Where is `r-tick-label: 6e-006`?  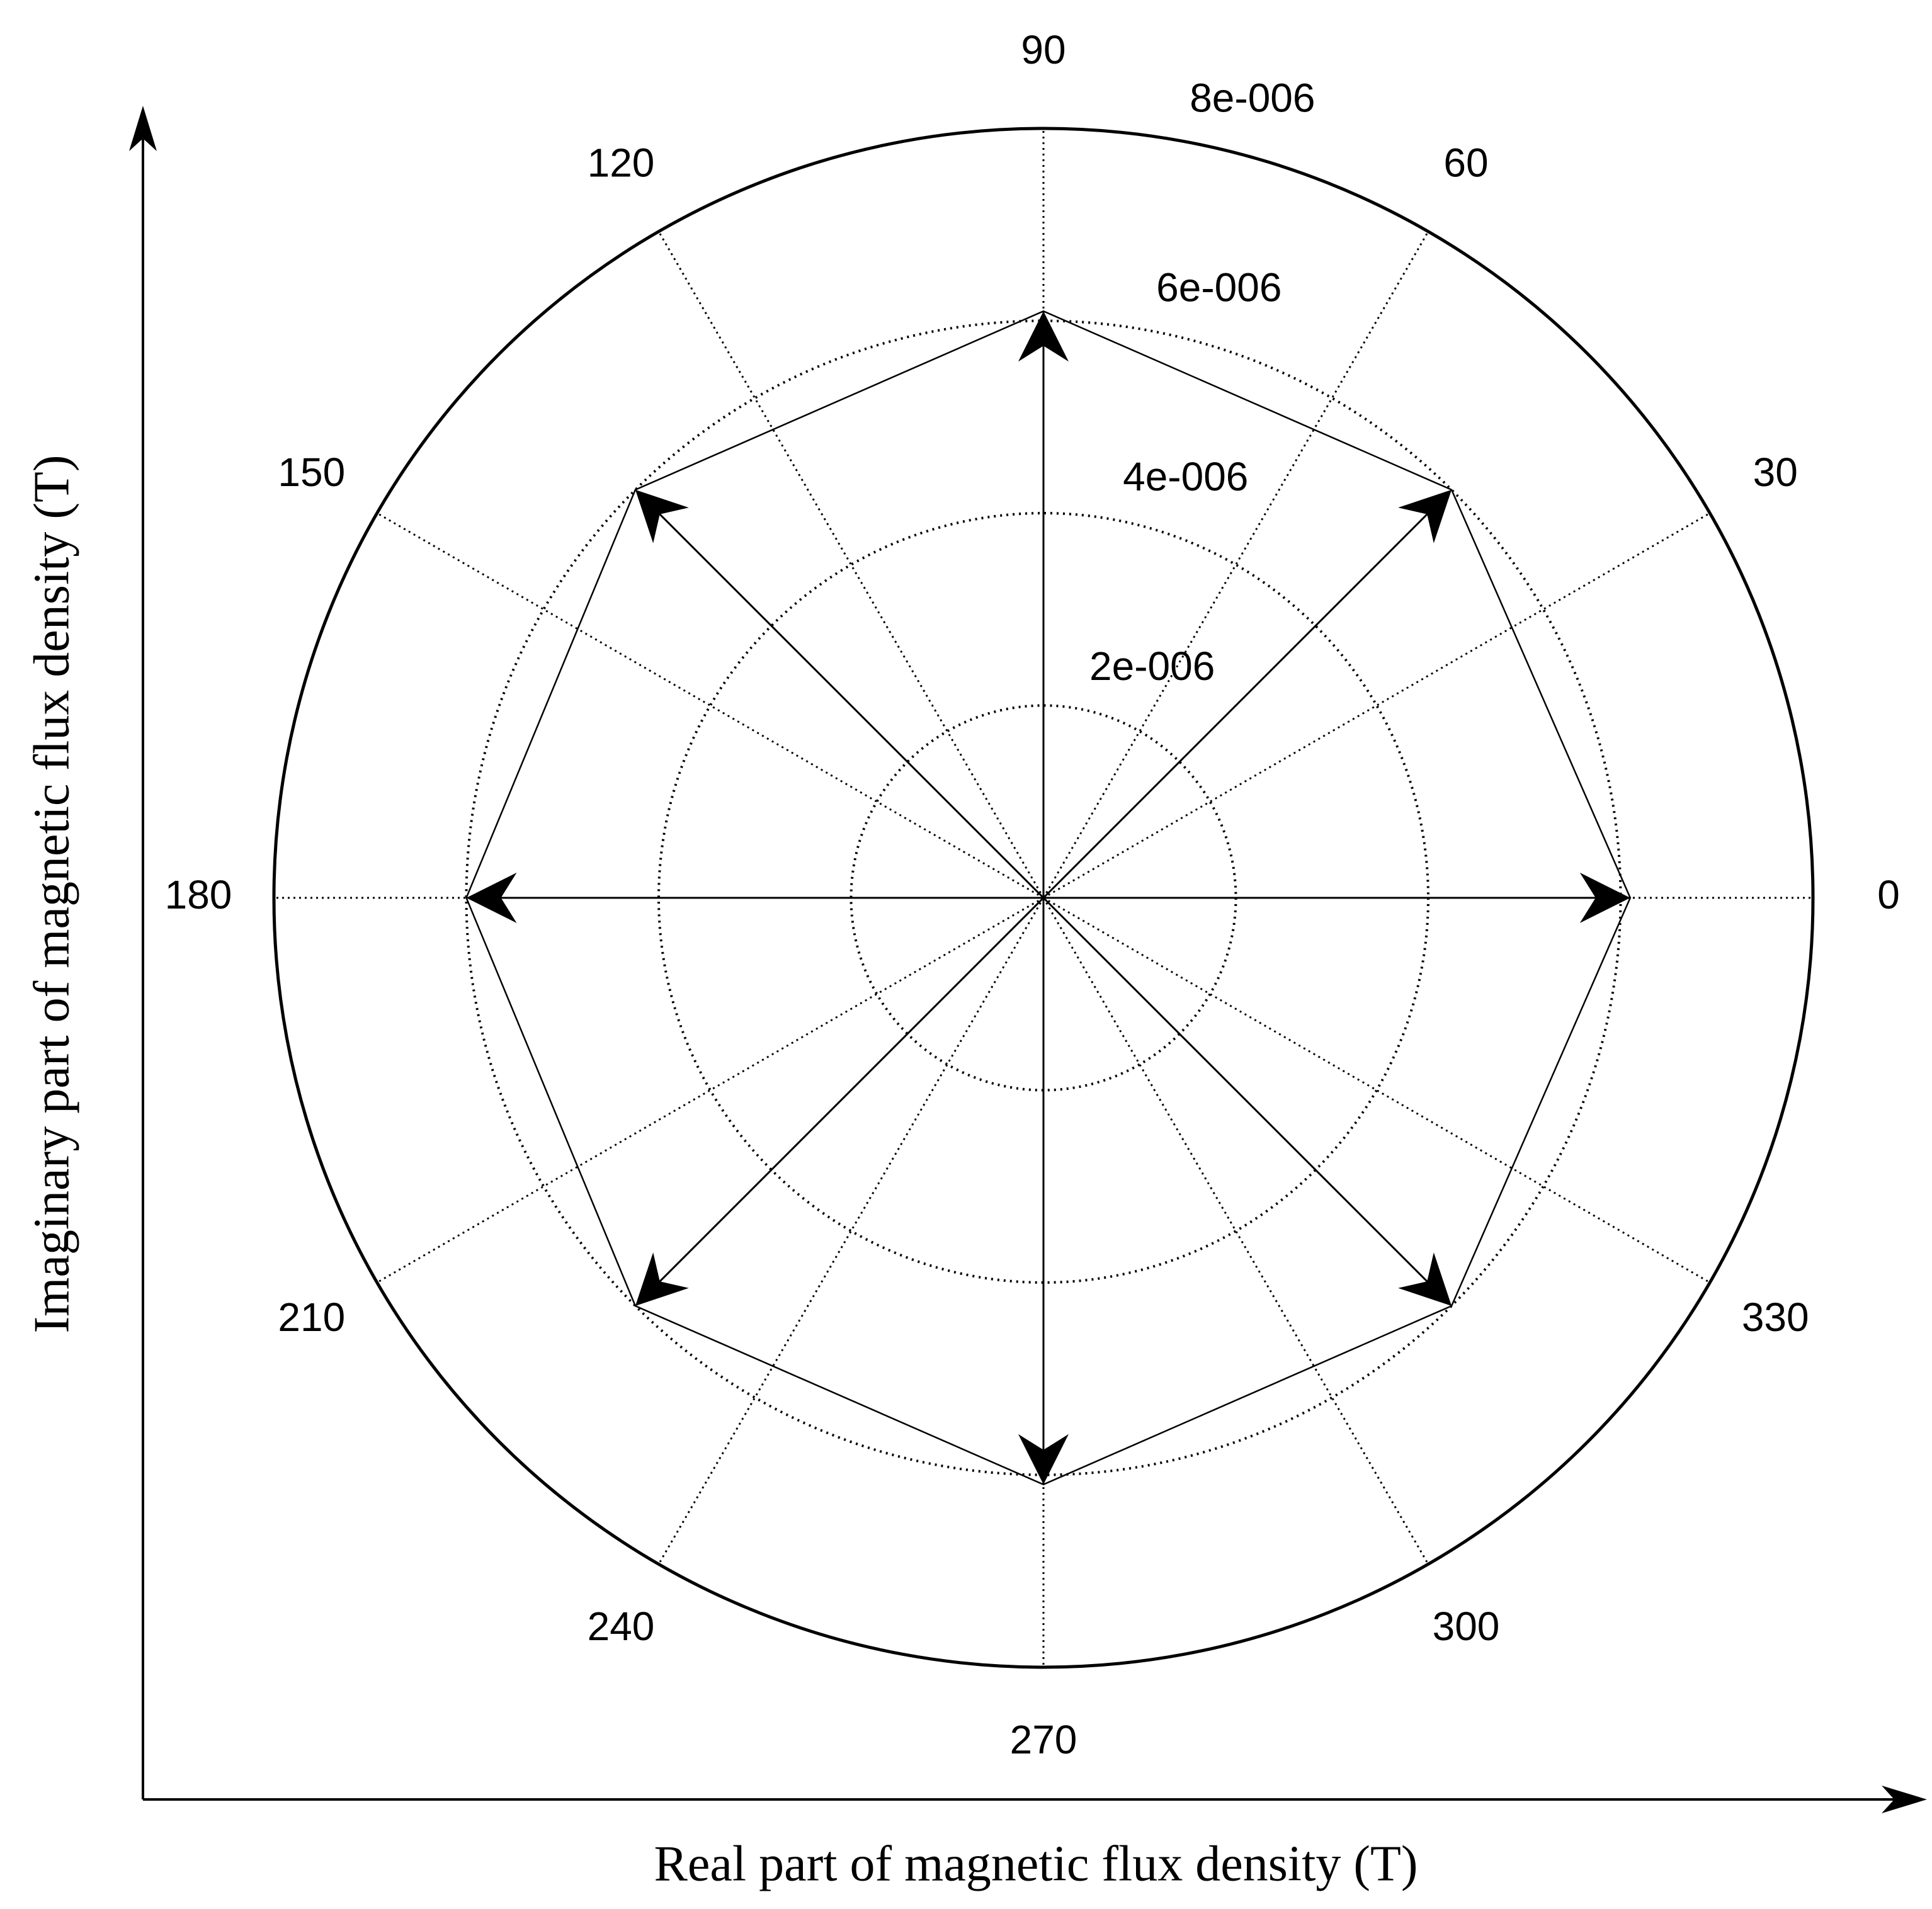 r-tick-label: 6e-006 is located at coordinates (1218, 287).